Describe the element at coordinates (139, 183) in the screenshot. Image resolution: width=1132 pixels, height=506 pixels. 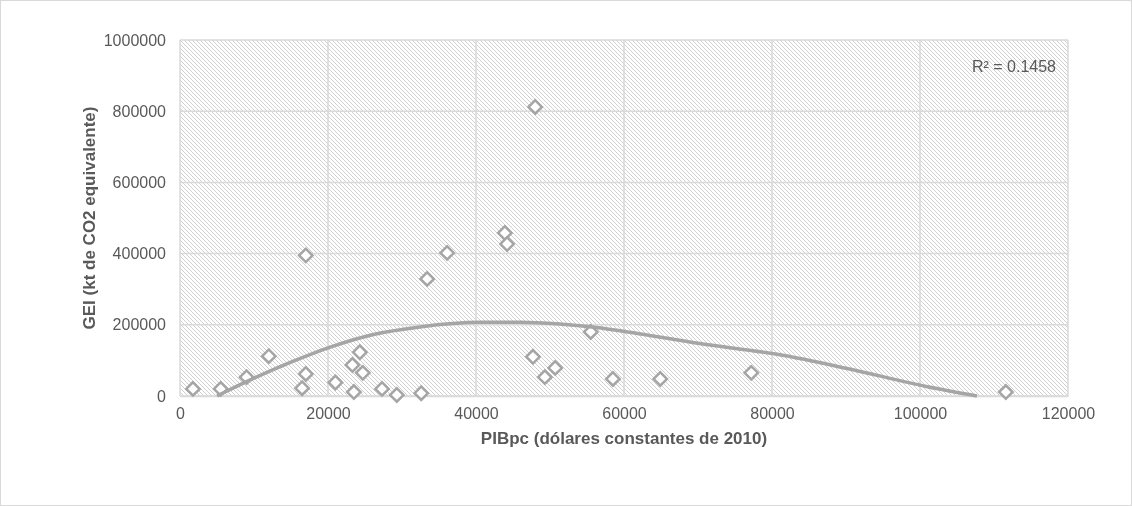
I see `y-tick-label: 600000` at that location.